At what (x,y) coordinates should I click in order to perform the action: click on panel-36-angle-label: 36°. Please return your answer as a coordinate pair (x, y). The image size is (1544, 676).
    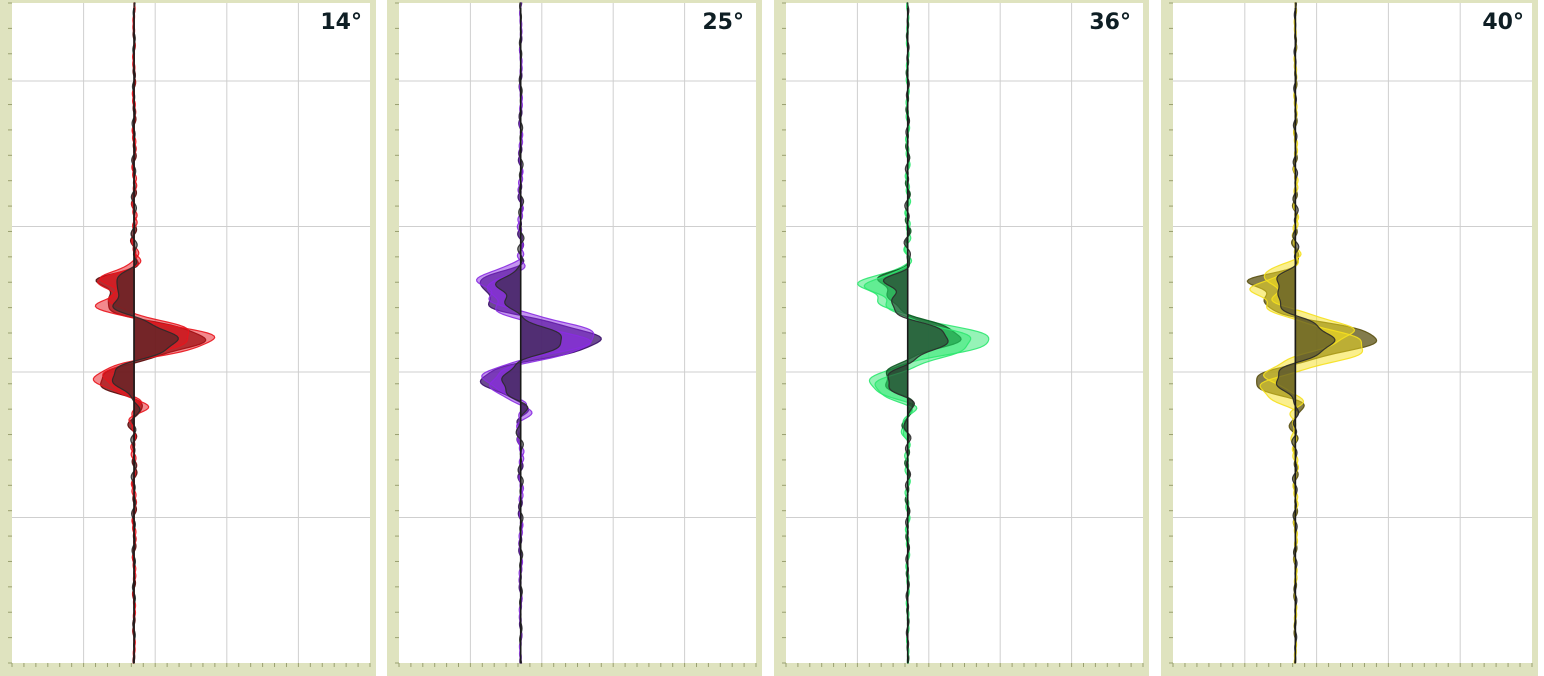
    Looking at the image, I should click on (1110, 22).